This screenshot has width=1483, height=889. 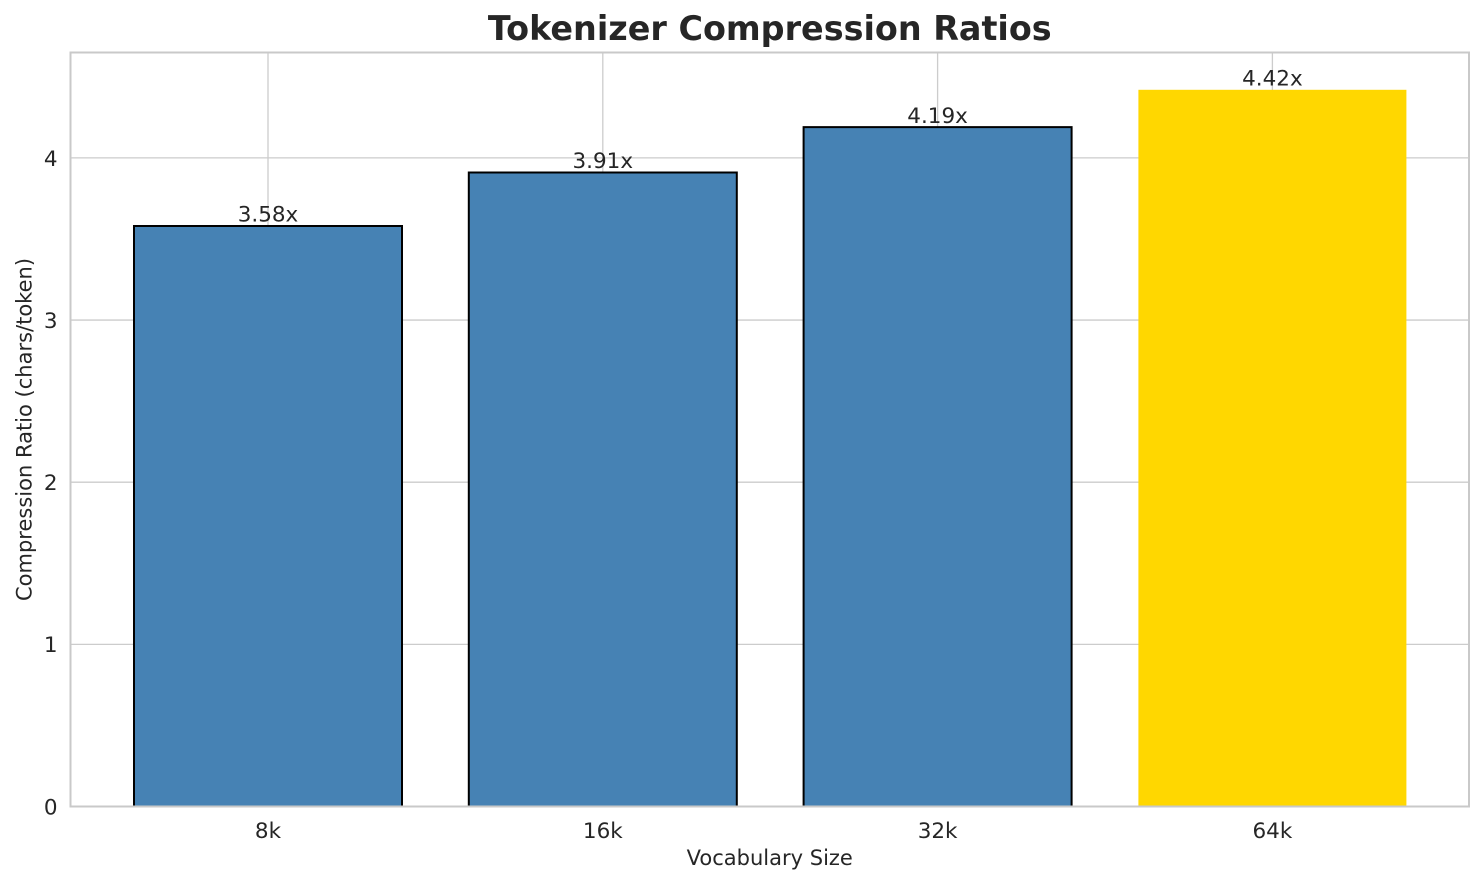 I want to click on bar-value-label: 3.58x, so click(x=268, y=215).